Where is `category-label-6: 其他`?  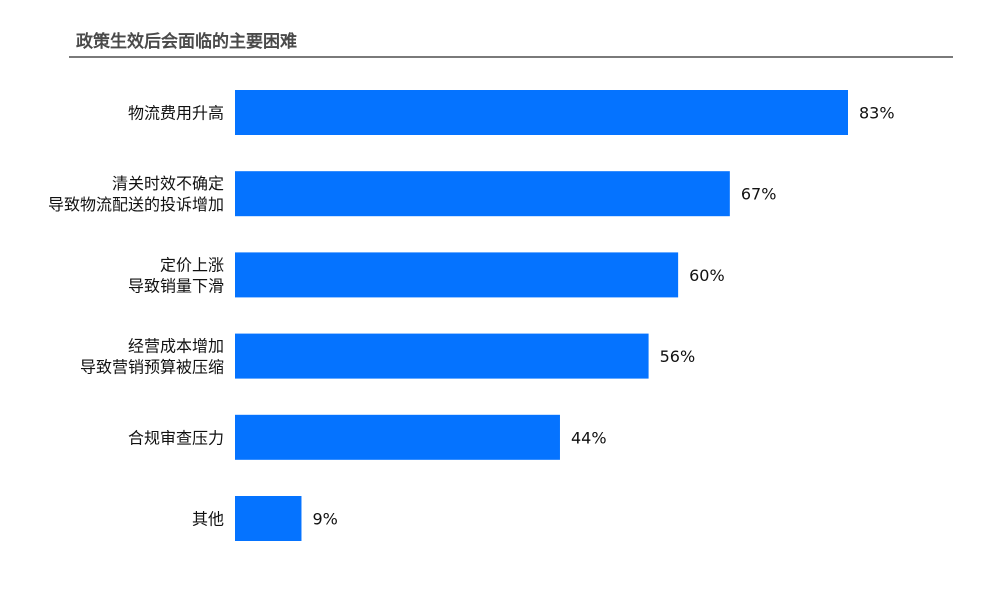
category-label-6: 其他 is located at coordinates (208, 519).